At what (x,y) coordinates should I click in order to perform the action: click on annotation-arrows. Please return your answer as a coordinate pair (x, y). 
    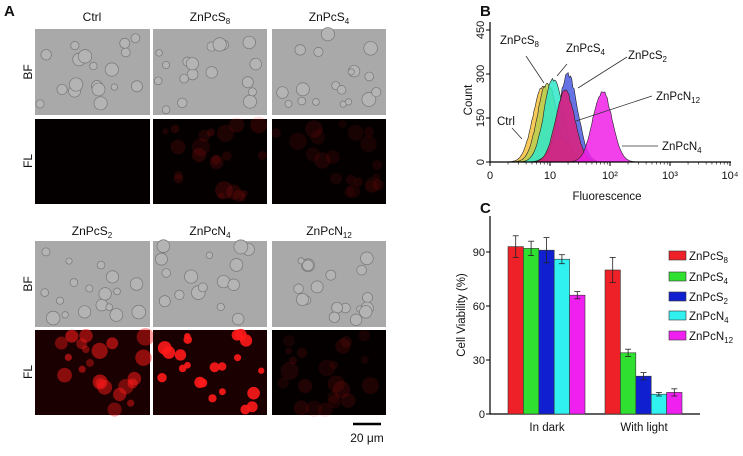
    Looking at the image, I should click on (584, 101).